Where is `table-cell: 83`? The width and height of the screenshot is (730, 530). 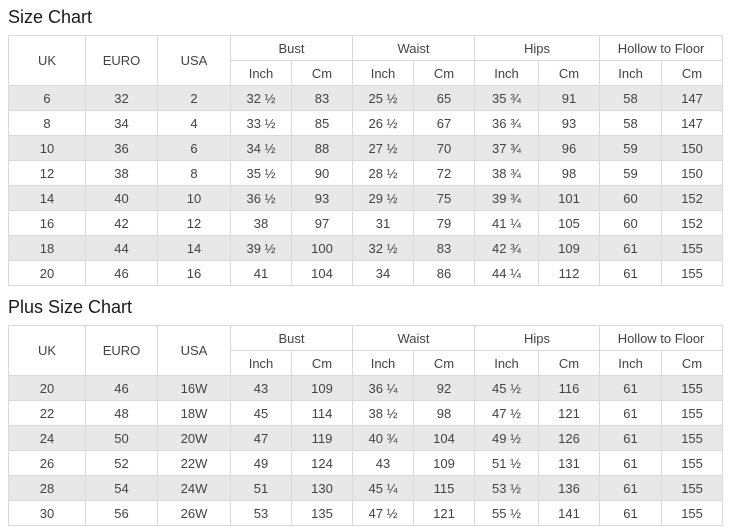
table-cell: 83 is located at coordinates (444, 248).